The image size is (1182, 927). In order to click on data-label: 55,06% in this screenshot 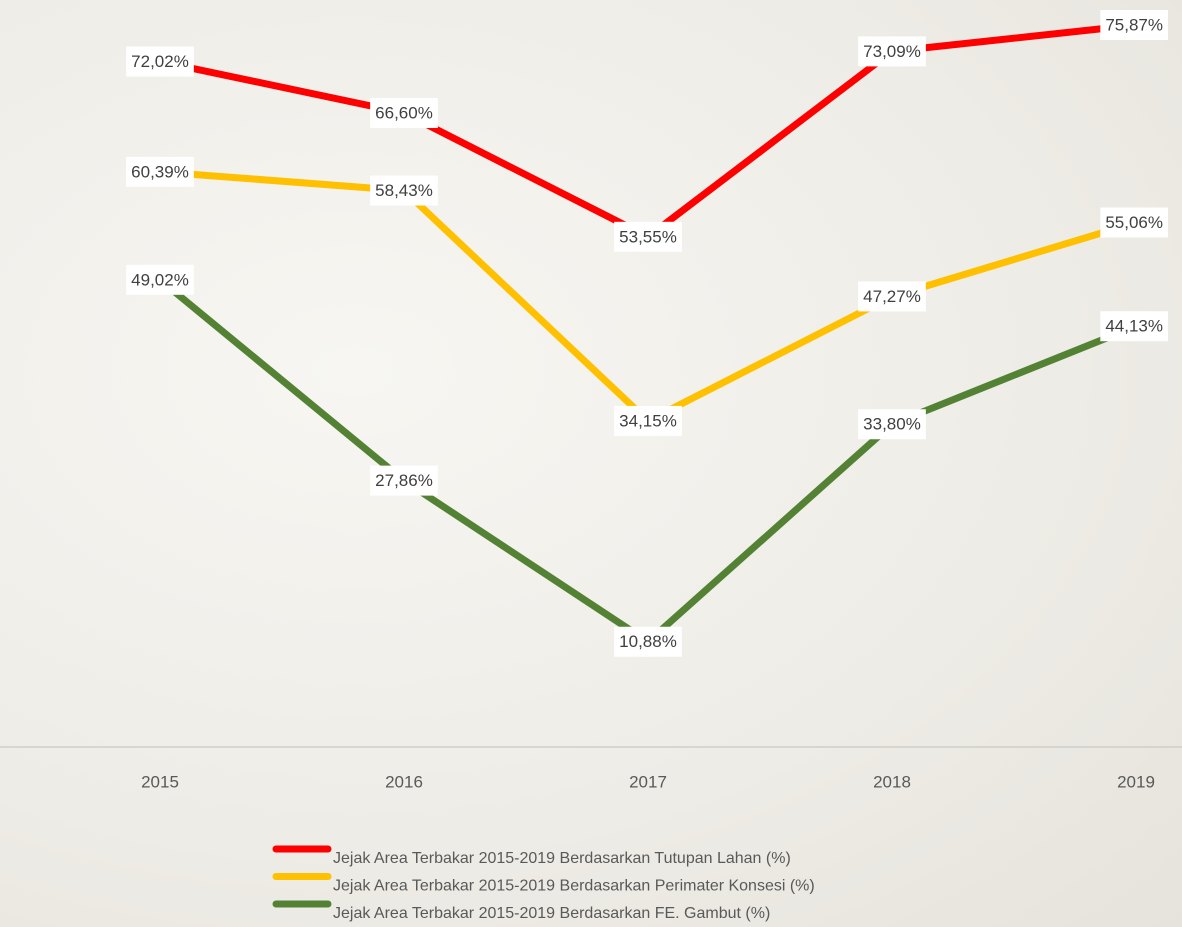, I will do `click(1134, 222)`.